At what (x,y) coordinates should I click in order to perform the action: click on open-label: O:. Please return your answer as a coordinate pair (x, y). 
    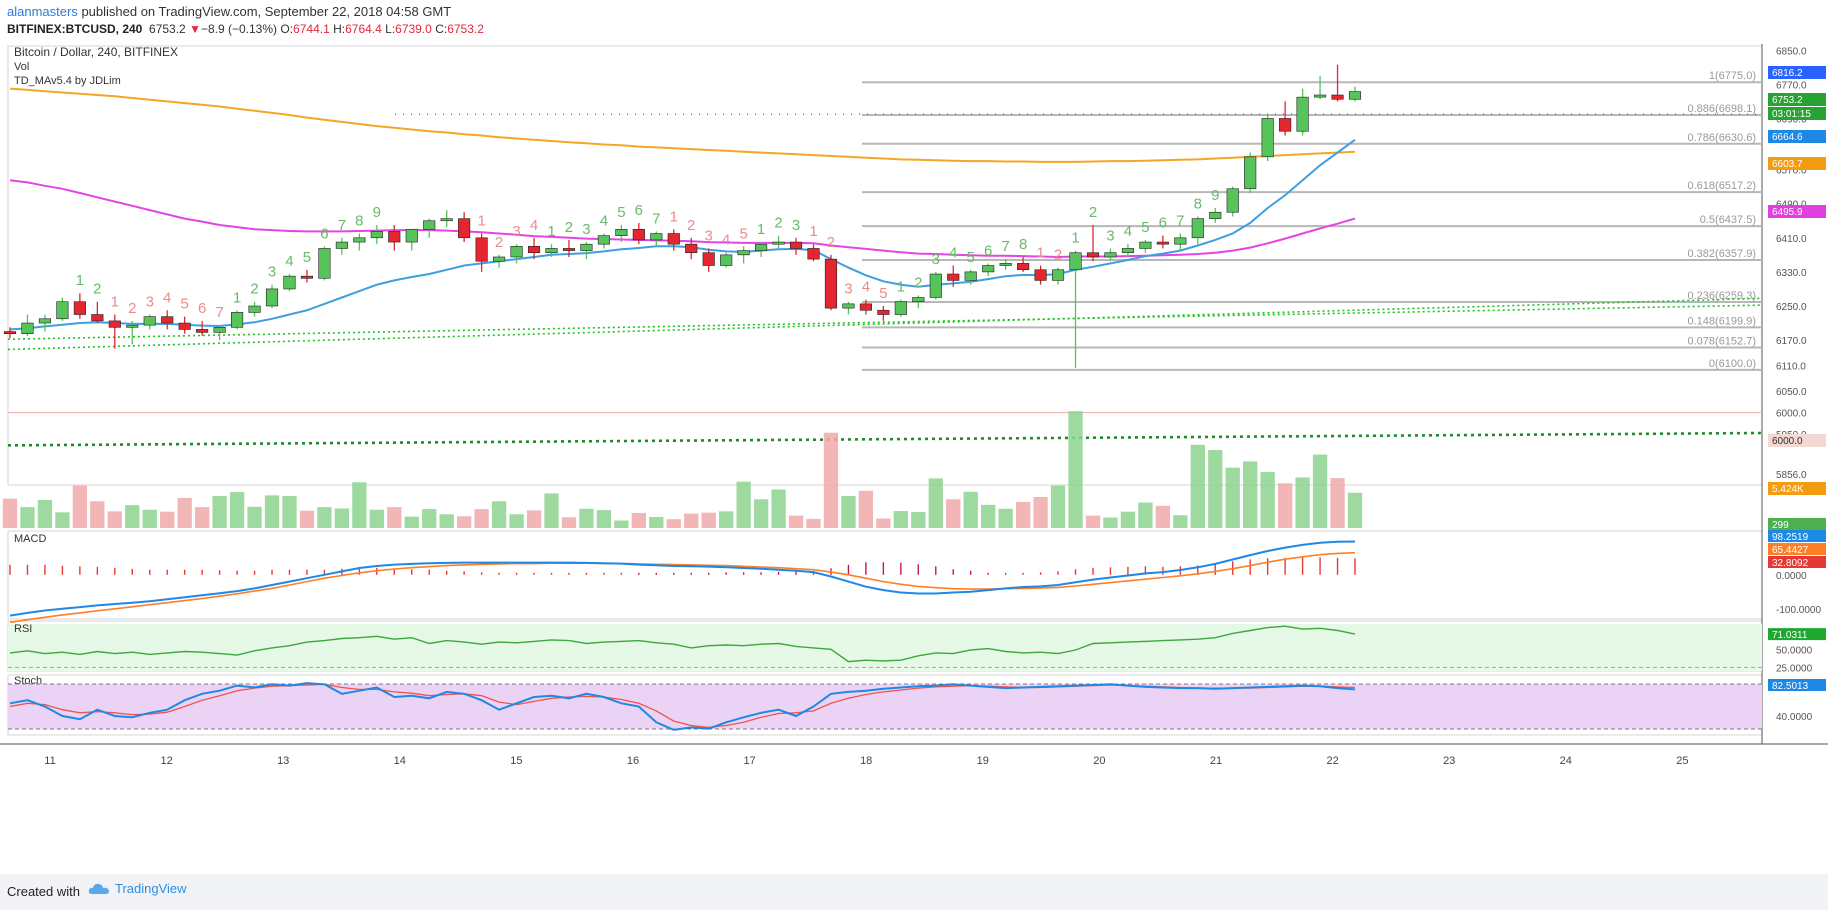
    Looking at the image, I should click on (287, 29).